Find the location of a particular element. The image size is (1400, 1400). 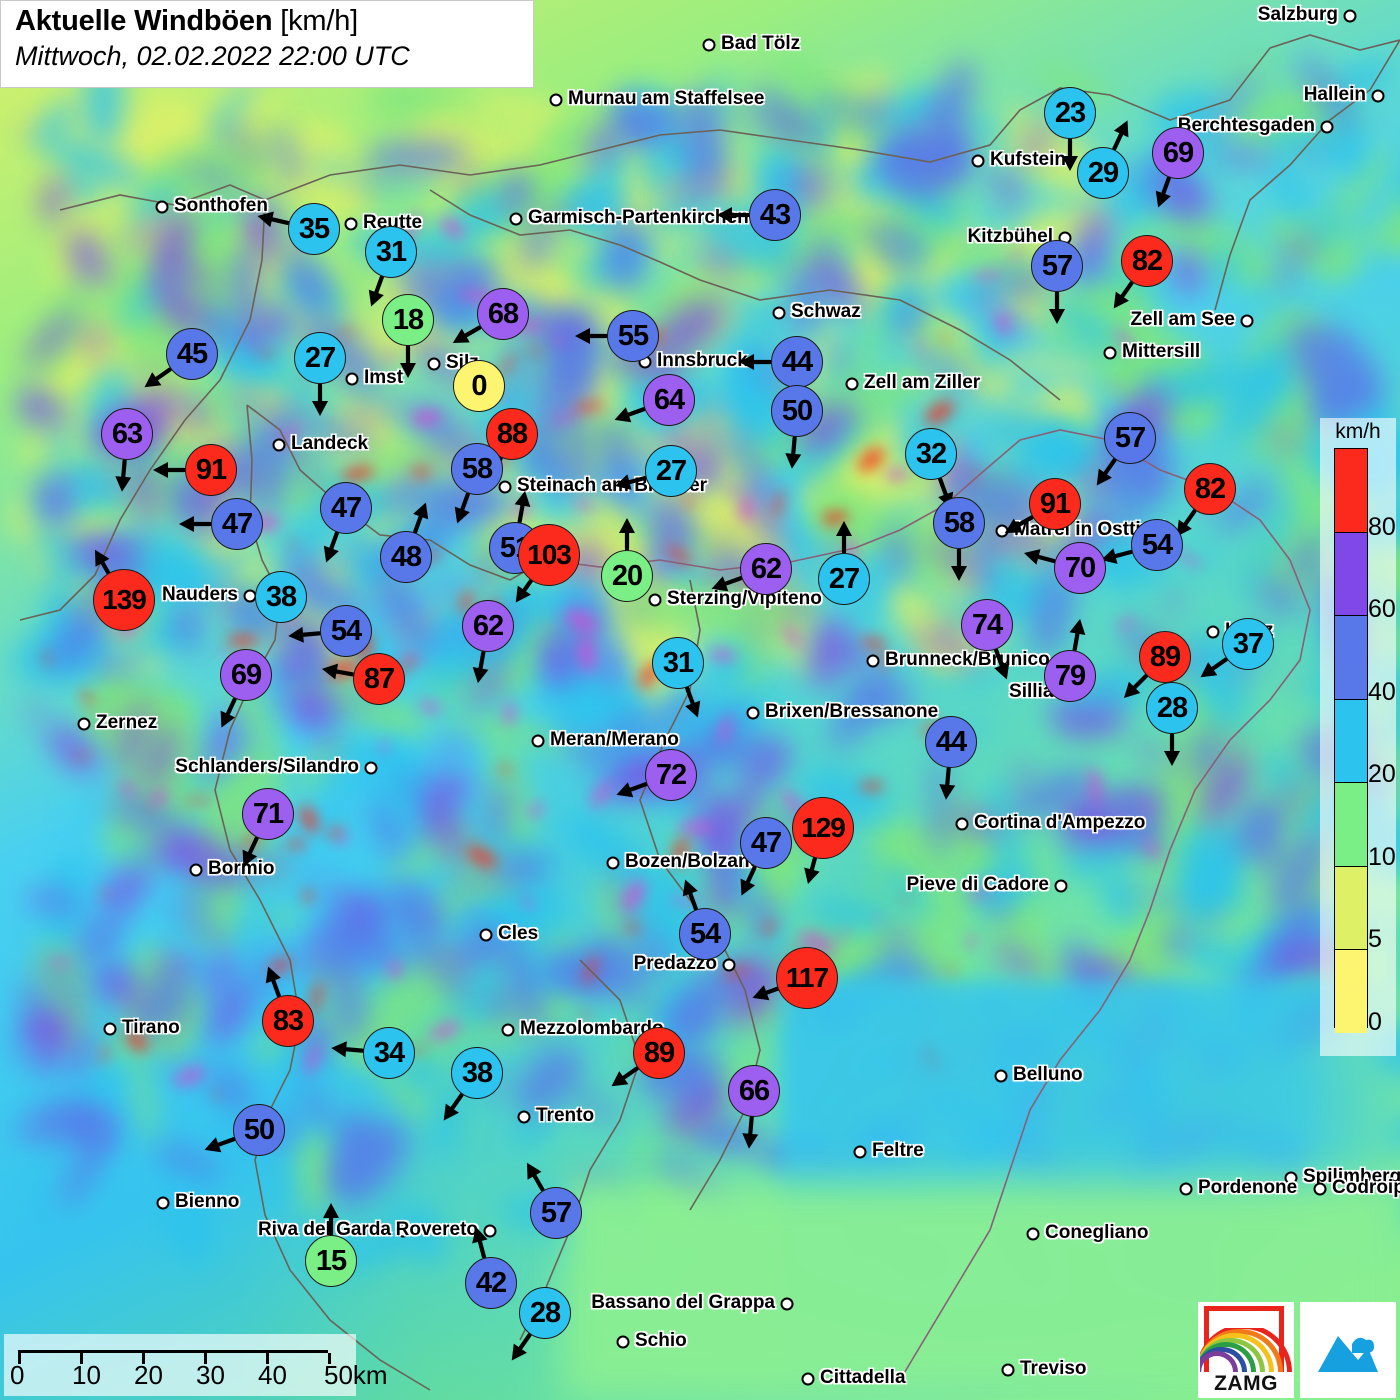

legend-color-strip is located at coordinates (1351, 740).